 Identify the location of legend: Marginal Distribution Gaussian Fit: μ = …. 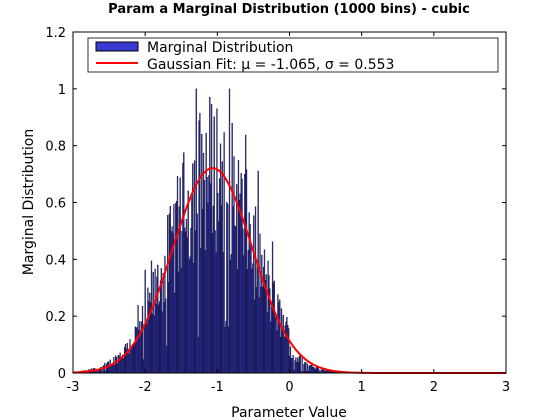
(293, 55).